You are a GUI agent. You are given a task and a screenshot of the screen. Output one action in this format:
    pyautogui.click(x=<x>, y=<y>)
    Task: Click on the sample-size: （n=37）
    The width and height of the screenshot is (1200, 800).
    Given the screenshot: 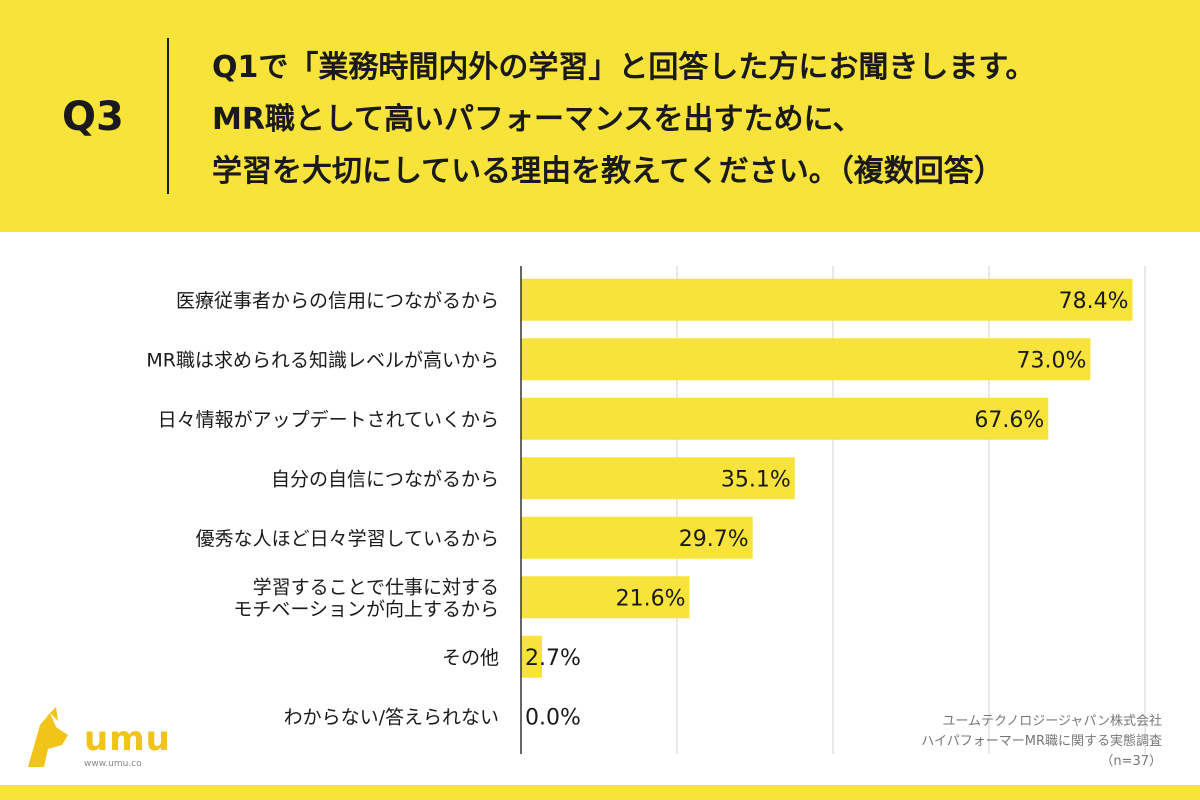 What is the action you would take?
    pyautogui.click(x=1131, y=761)
    